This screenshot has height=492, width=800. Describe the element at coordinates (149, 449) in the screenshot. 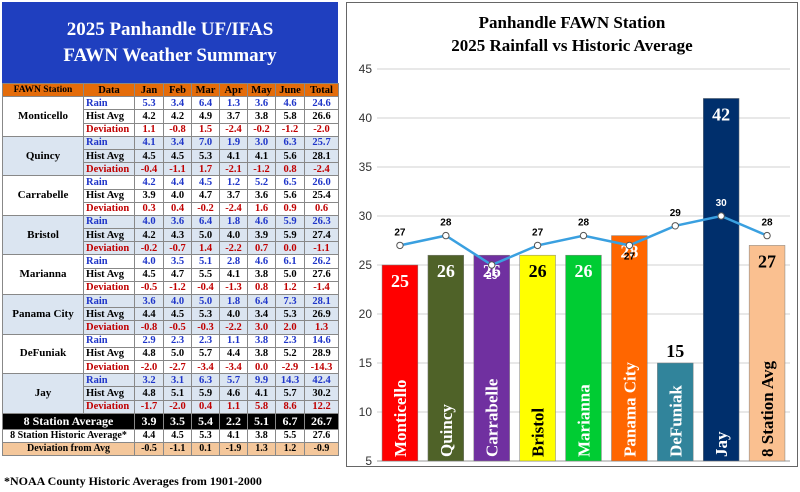

I see `summary-cell: -0.5` at that location.